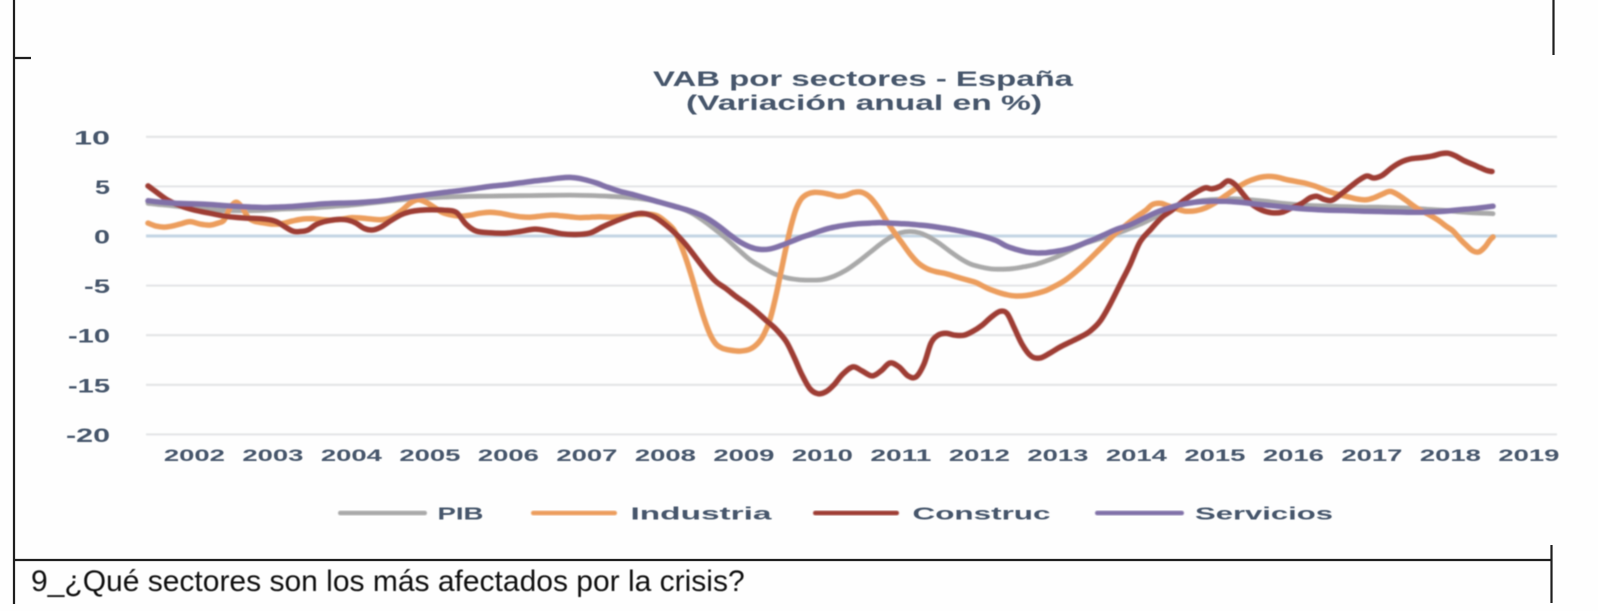 This screenshot has height=611, width=1598. I want to click on svg-text: 10, so click(92, 138).